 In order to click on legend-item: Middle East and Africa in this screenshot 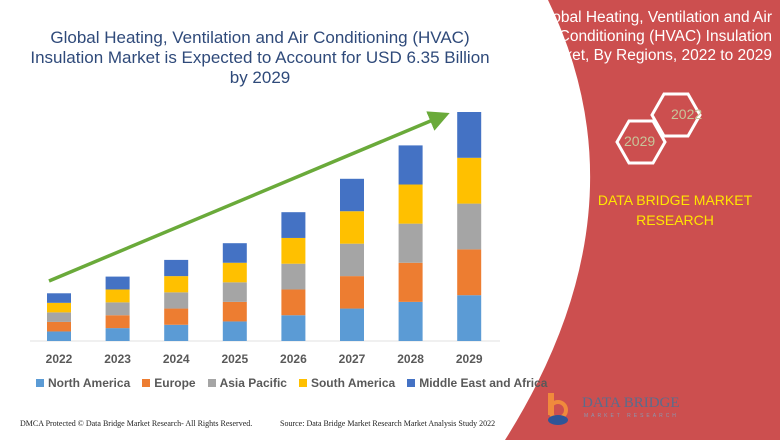, I will do `click(477, 383)`.